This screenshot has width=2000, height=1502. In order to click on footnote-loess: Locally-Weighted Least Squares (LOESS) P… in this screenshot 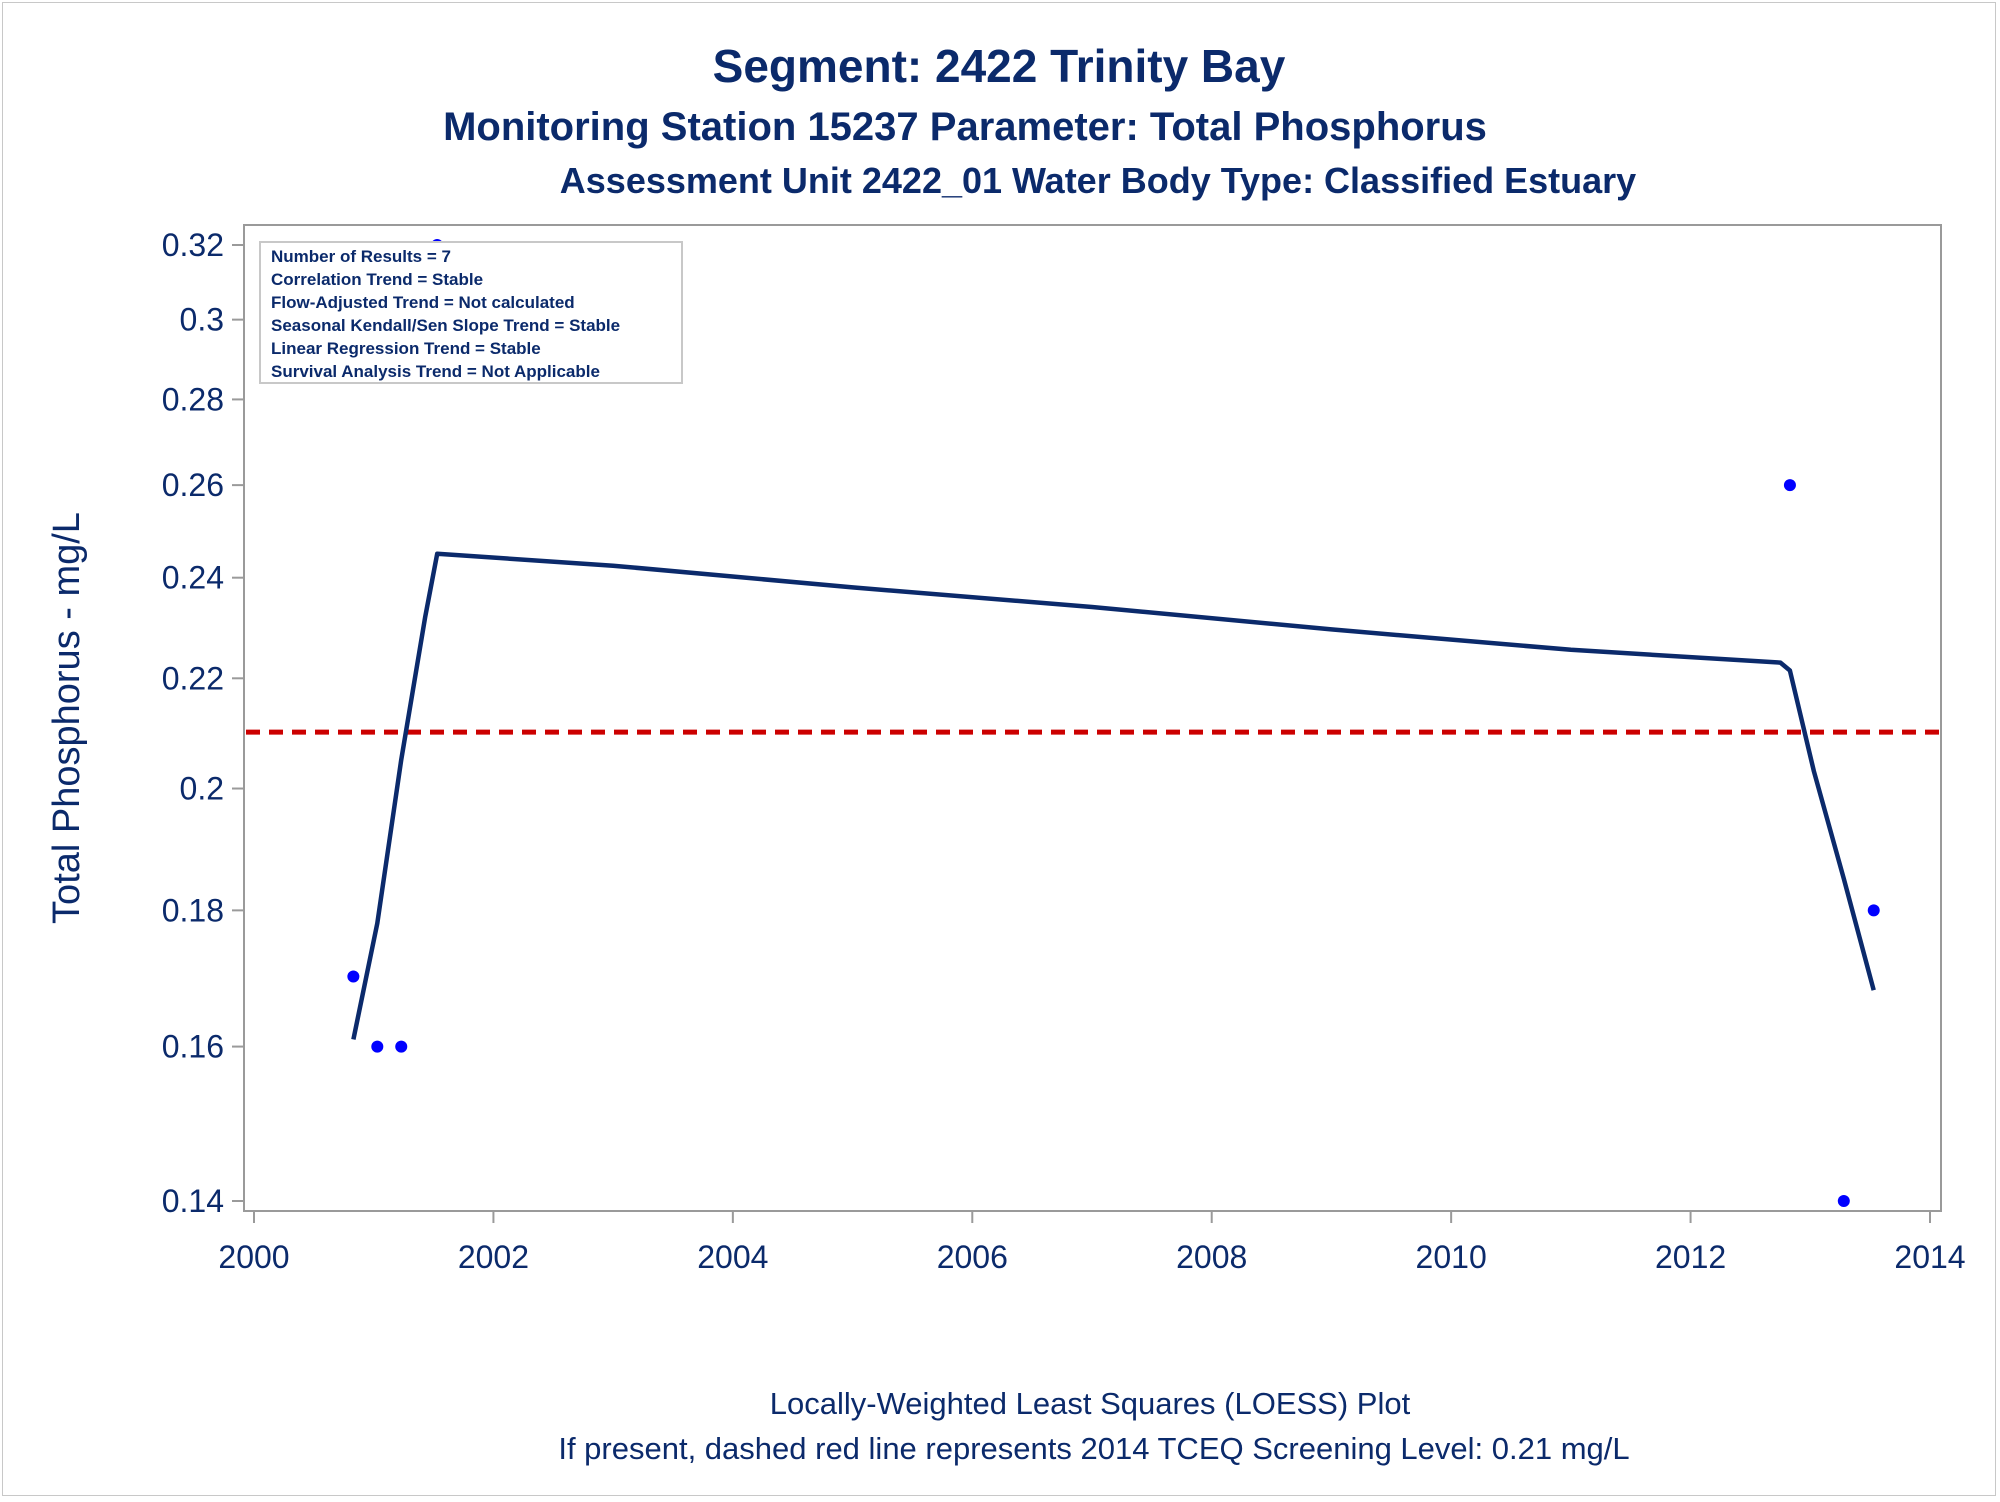, I will do `click(1090, 1403)`.